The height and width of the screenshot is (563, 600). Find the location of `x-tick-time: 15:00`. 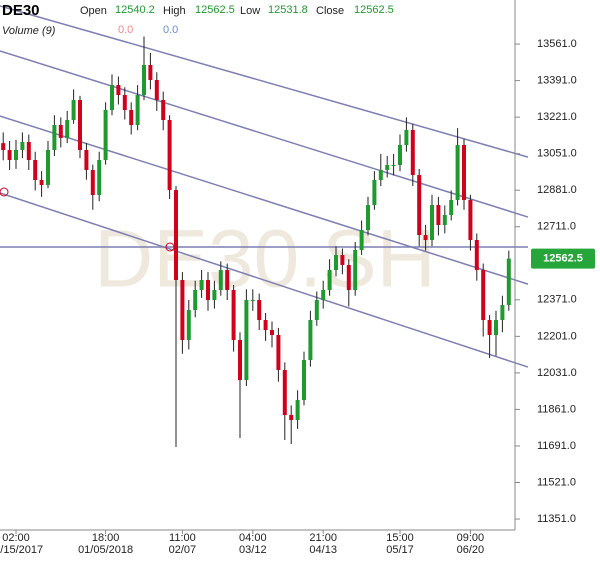

x-tick-time: 15:00 is located at coordinates (400, 538).